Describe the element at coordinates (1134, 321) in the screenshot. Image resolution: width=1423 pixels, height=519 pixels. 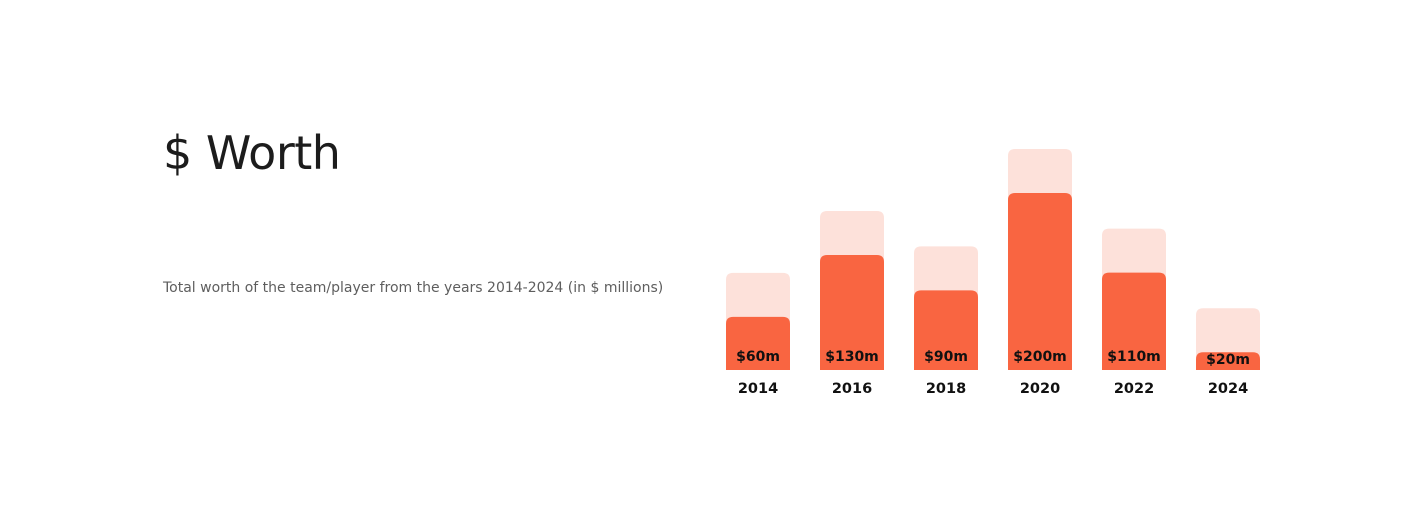
I see `bar-2022` at that location.